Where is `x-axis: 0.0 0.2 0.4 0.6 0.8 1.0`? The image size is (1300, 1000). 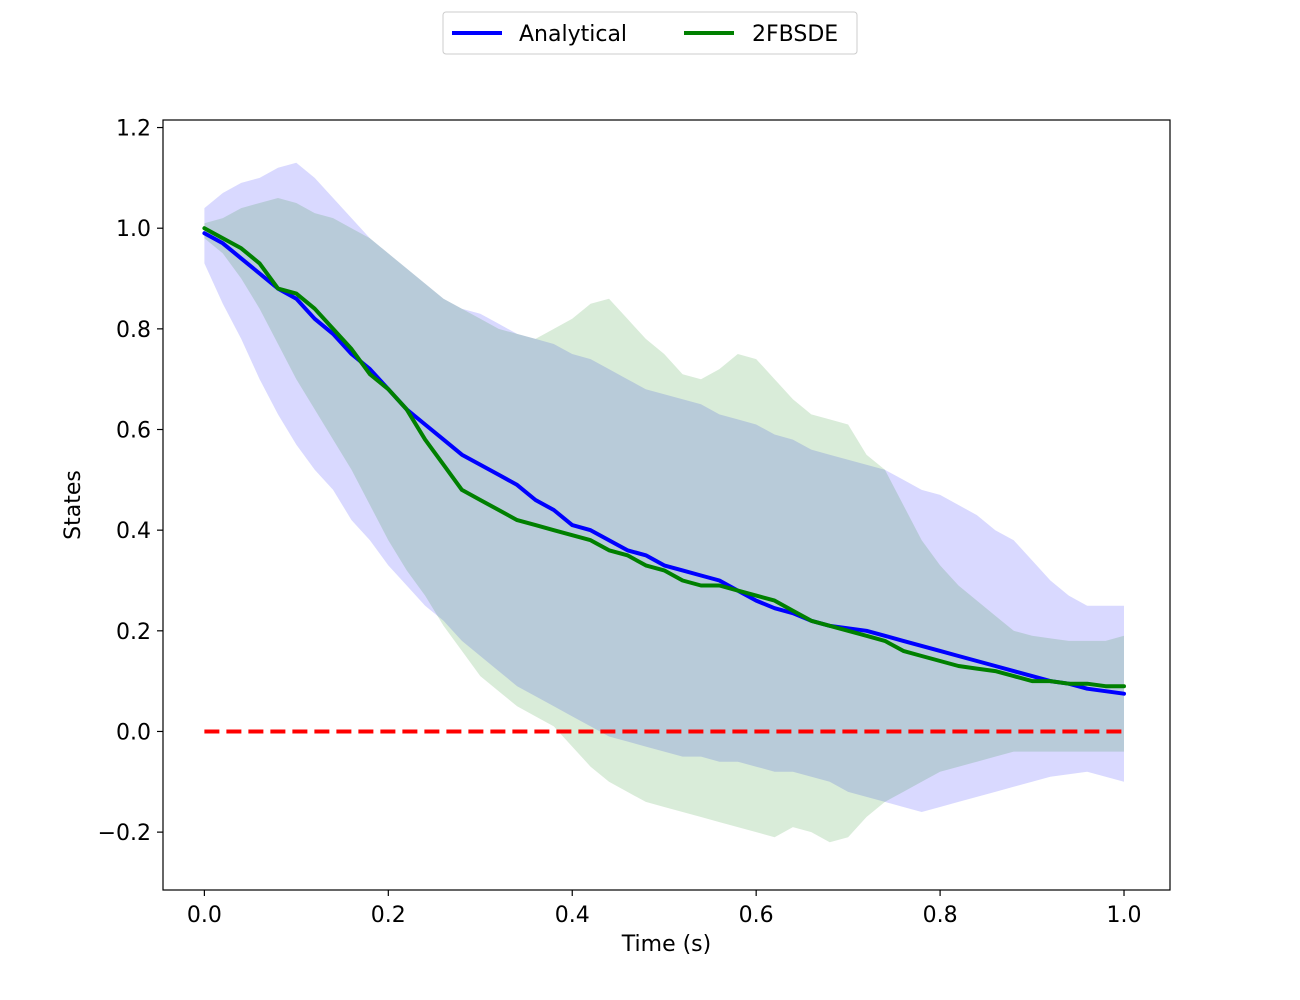
x-axis: 0.0 0.2 0.4 0.6 0.8 1.0 is located at coordinates (664, 909).